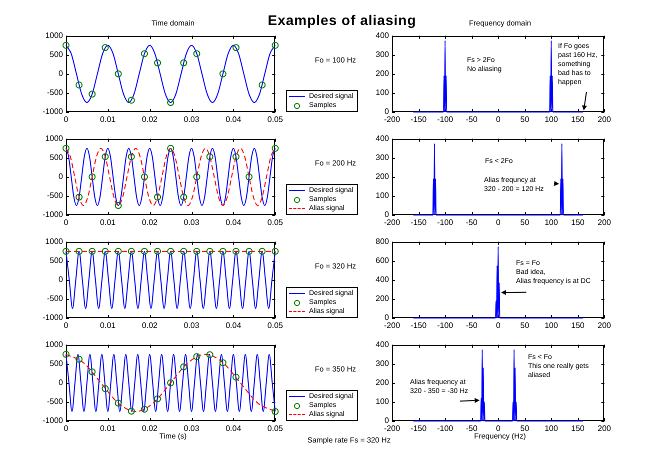  Describe the element at coordinates (150, 429) in the screenshot. I see `x-tick-label: 0.02` at that location.